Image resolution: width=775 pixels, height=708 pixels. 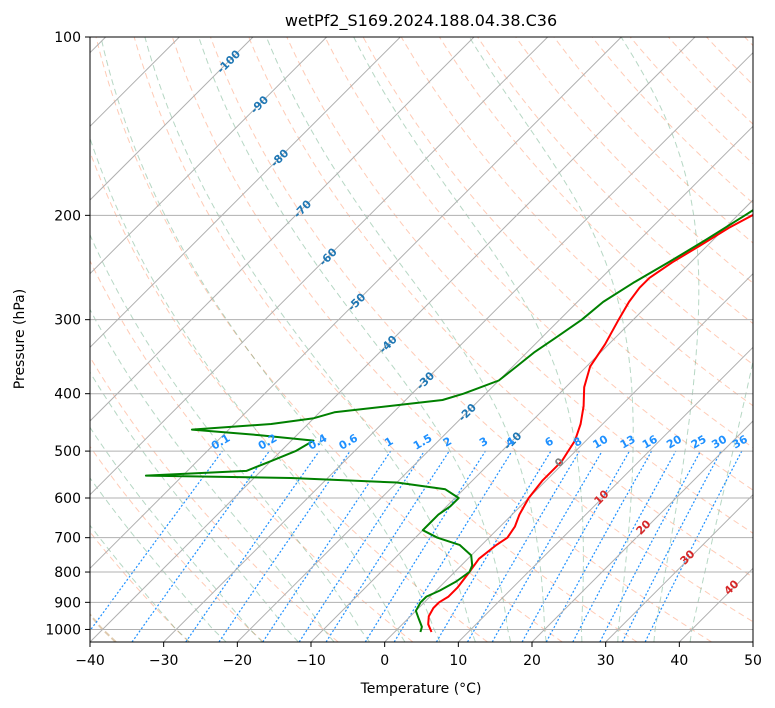 What do you see at coordinates (384, 661) in the screenshot?
I see `x-tick-label: 0` at bounding box center [384, 661].